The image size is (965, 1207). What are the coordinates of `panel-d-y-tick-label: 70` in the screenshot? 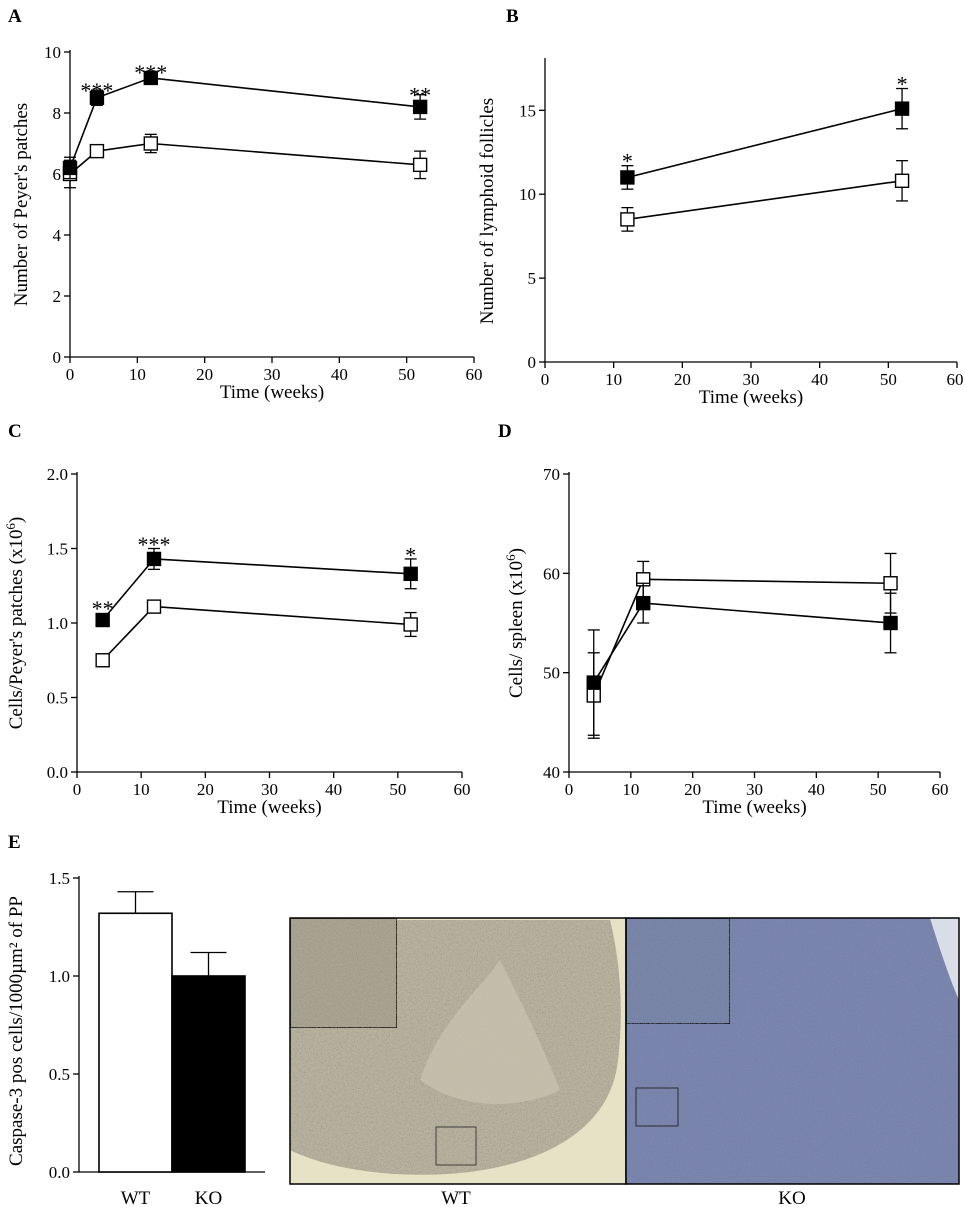 It's located at (551, 474).